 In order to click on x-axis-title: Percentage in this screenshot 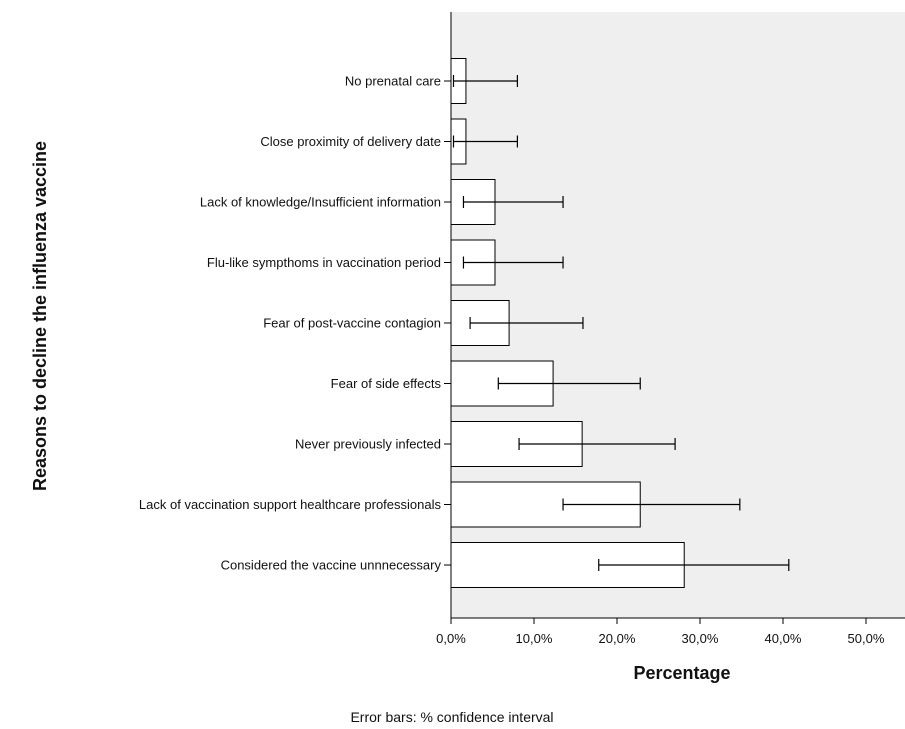, I will do `click(681, 673)`.